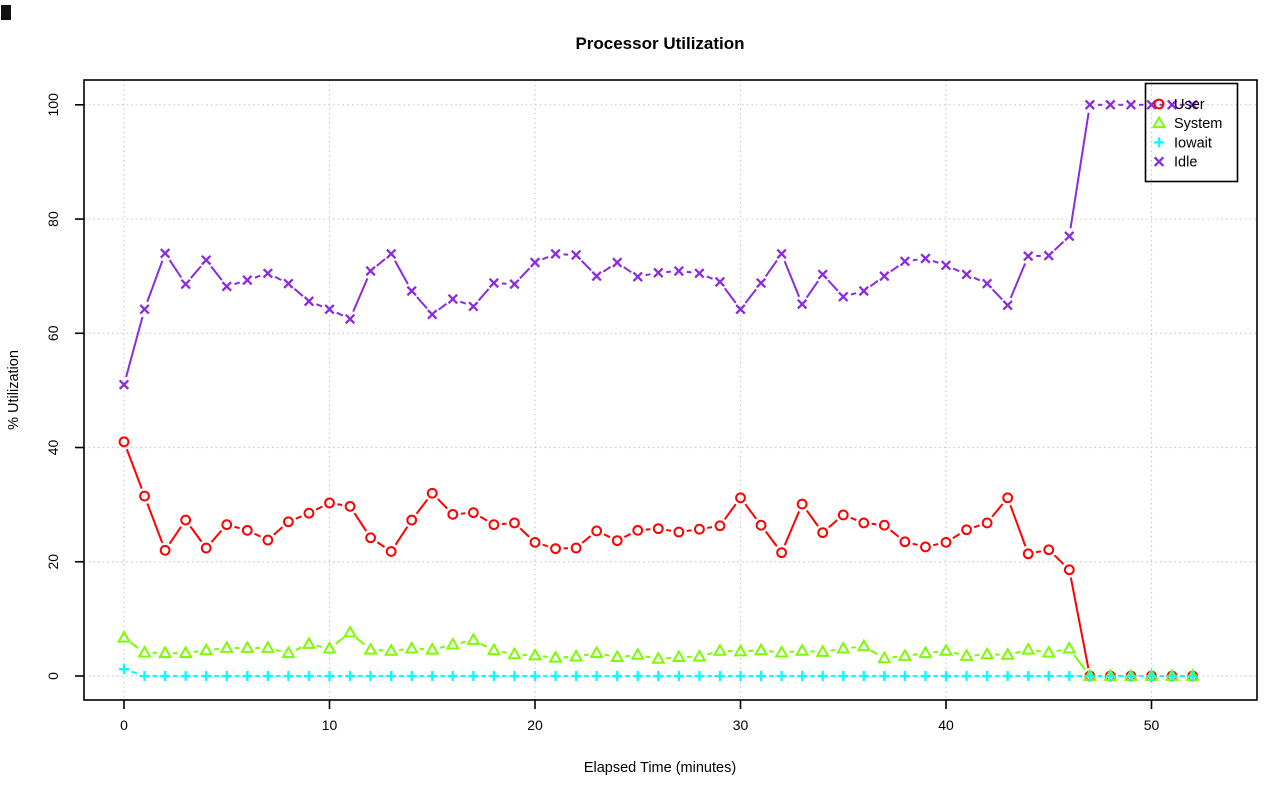 Image resolution: width=1280 pixels, height=806 pixels. Describe the element at coordinates (53, 219) in the screenshot. I see `y-tick-label: 80` at that location.